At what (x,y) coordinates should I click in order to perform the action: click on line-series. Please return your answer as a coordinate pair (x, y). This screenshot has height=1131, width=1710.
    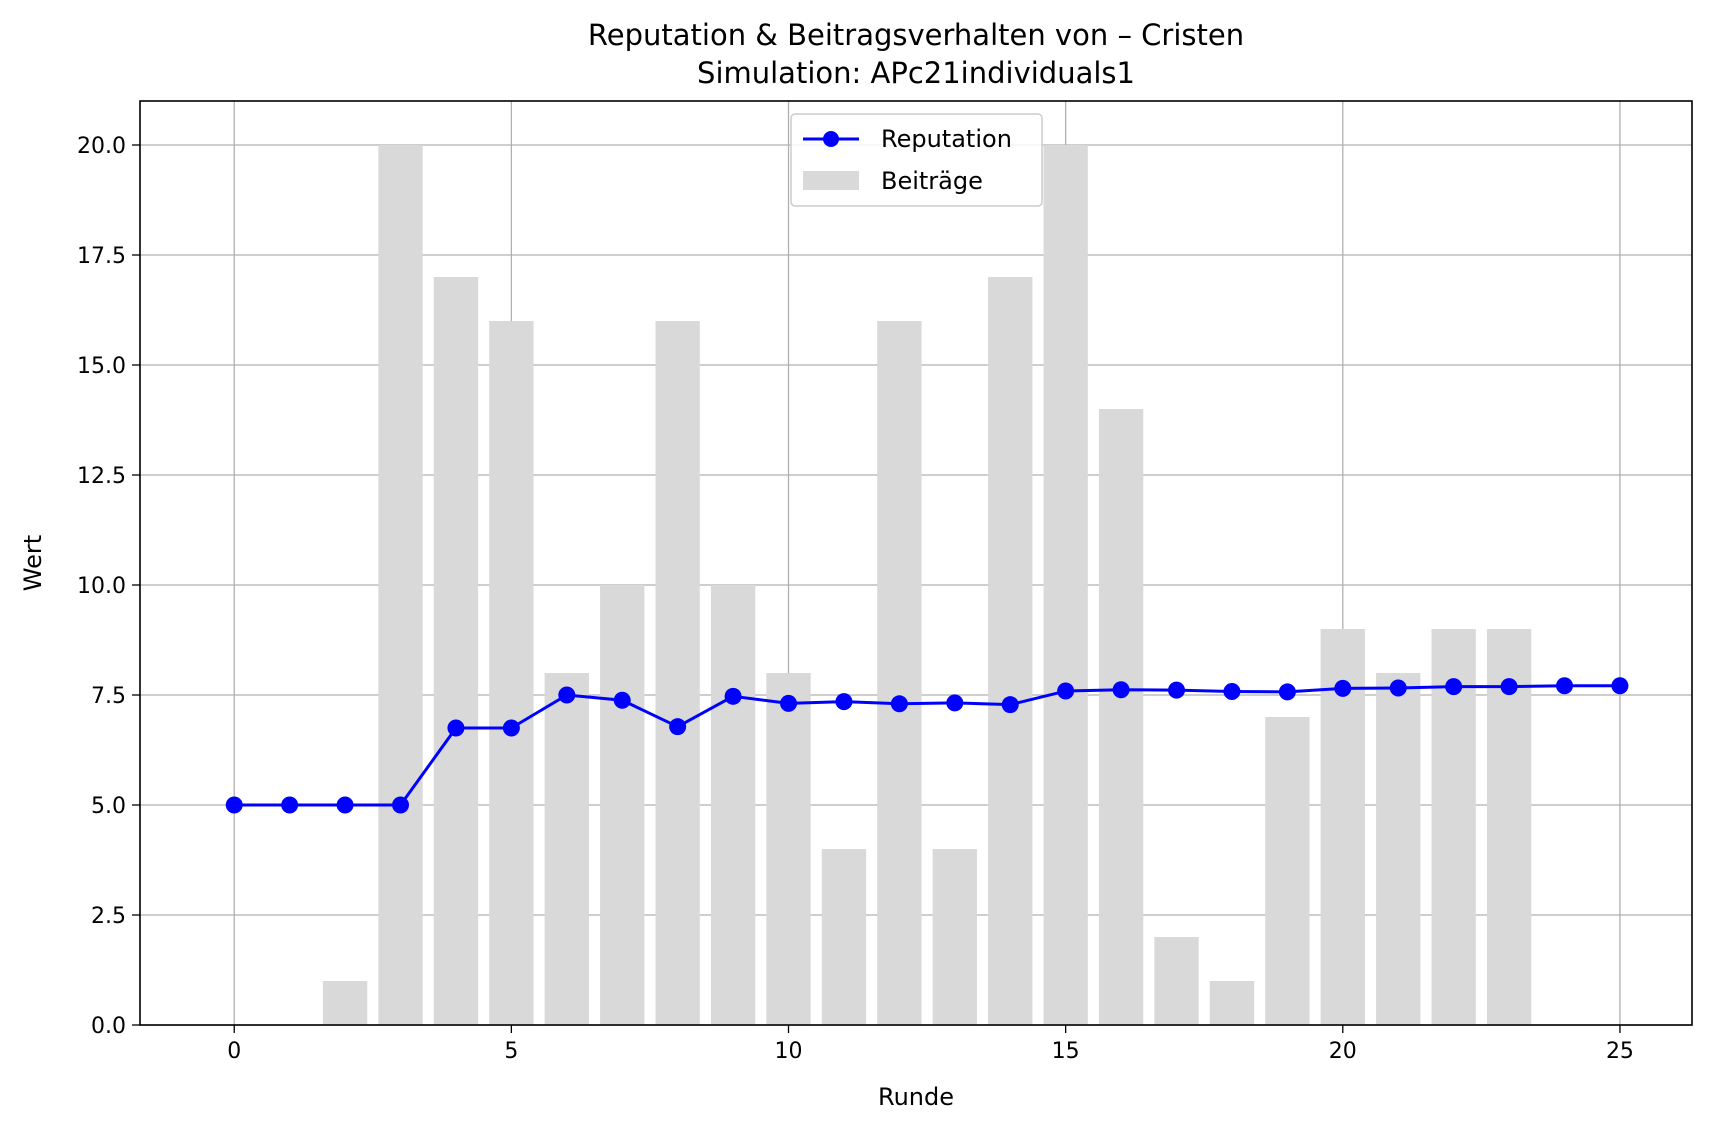
    Looking at the image, I should click on (927, 745).